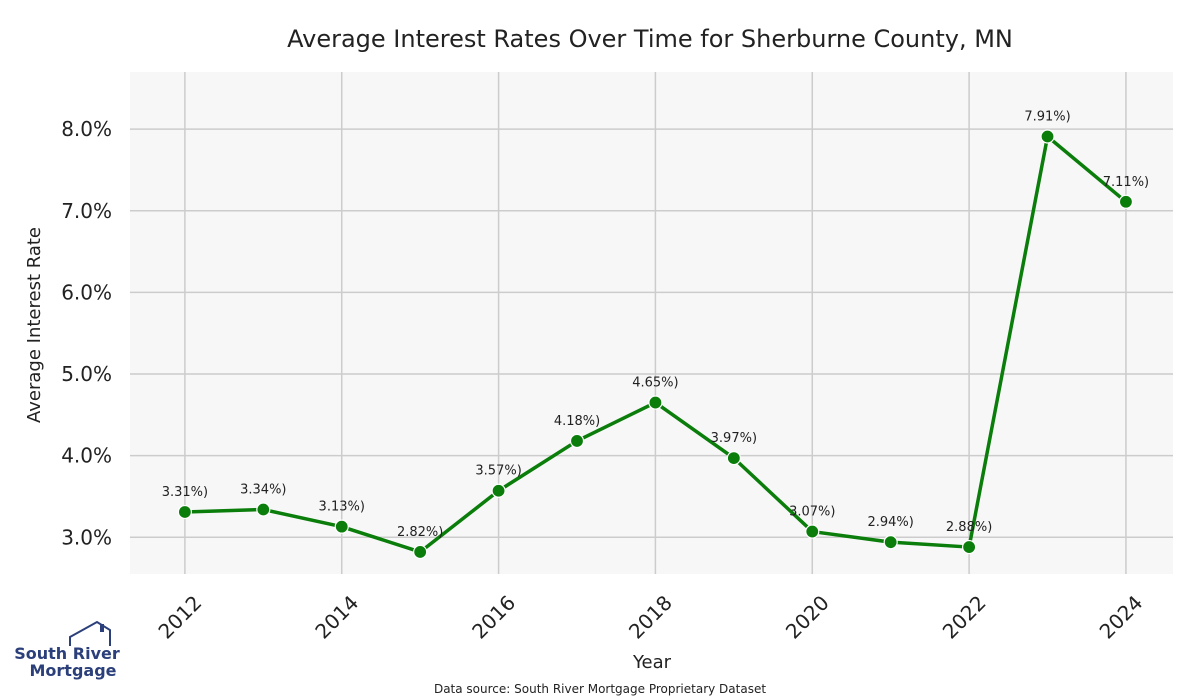 This screenshot has height=700, width=1200. I want to click on x-tick-label: 2016, so click(493, 617).